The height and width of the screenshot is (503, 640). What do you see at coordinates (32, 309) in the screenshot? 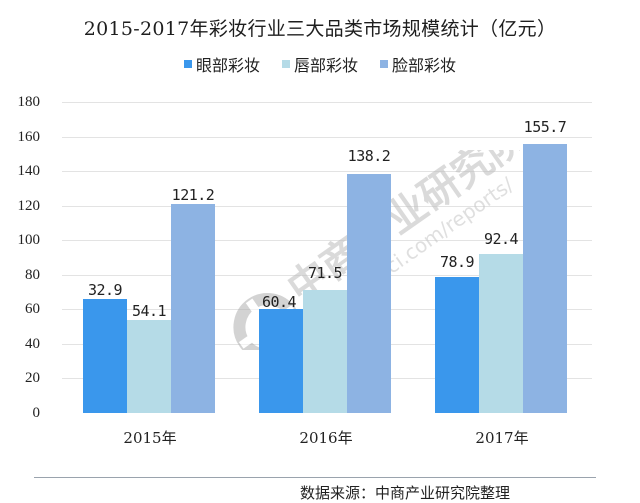
I see `y-tick: 60` at bounding box center [32, 309].